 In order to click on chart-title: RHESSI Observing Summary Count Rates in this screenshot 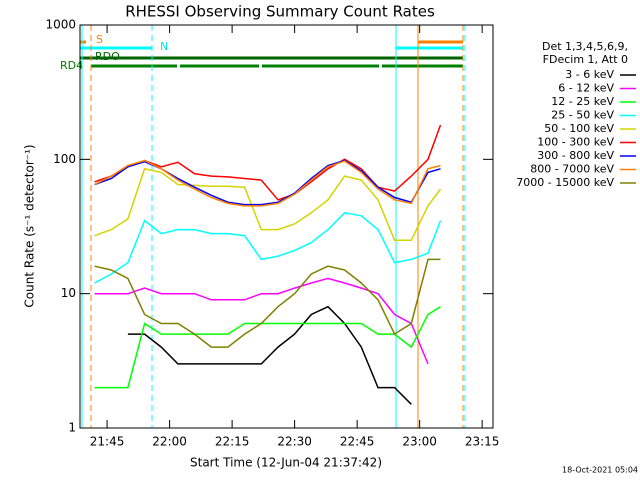, I will do `click(280, 12)`.